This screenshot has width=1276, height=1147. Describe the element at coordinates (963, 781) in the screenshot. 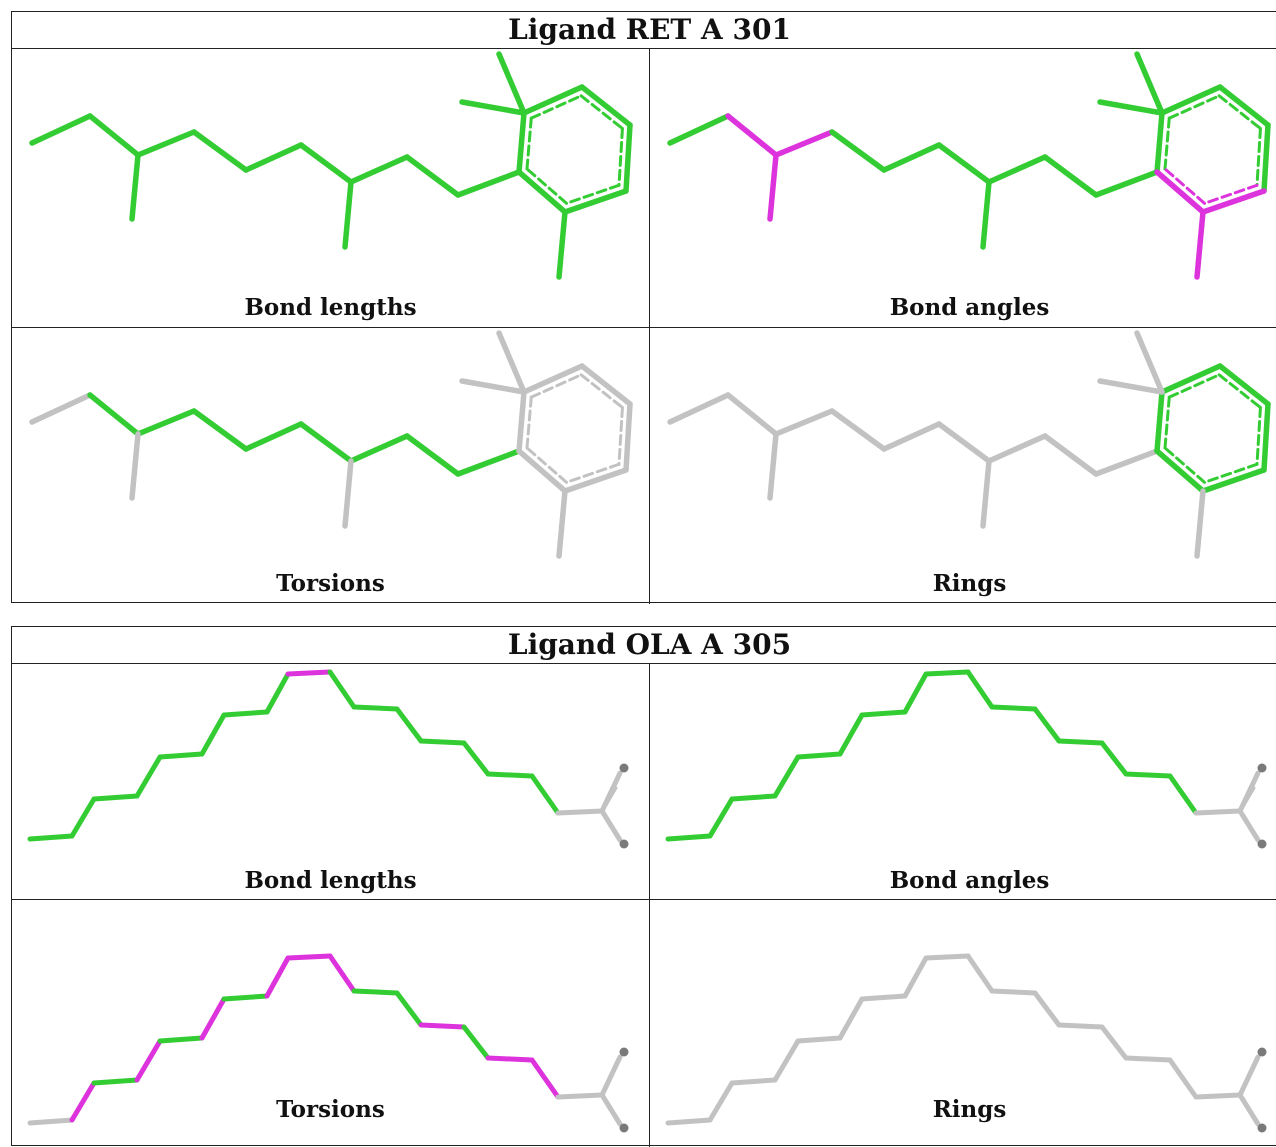

I see `panel-bond-angles: Bond angles` at that location.